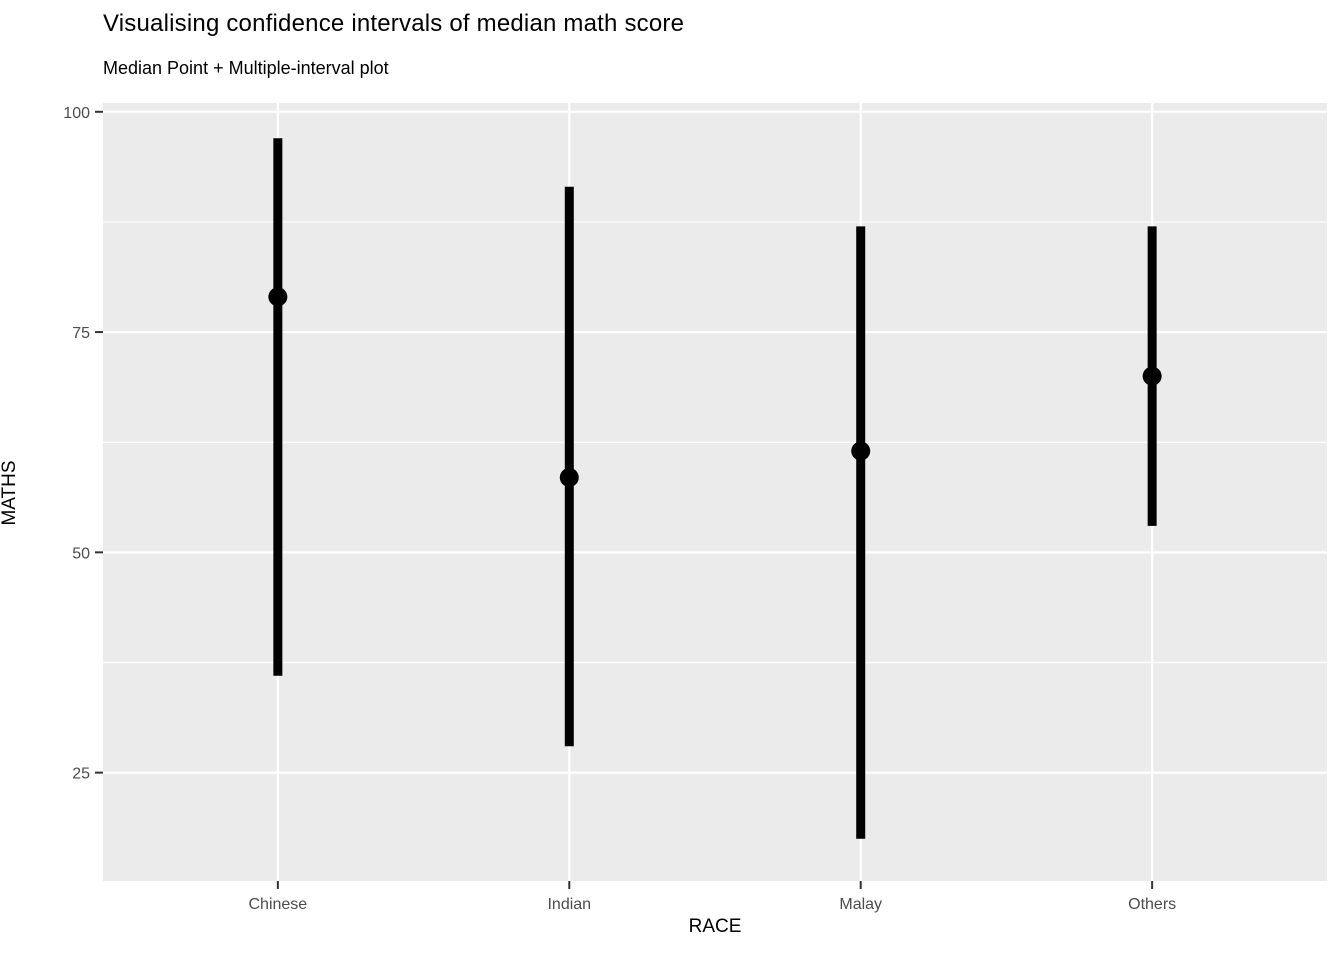  I want to click on y-tick-label: 50, so click(81, 553).